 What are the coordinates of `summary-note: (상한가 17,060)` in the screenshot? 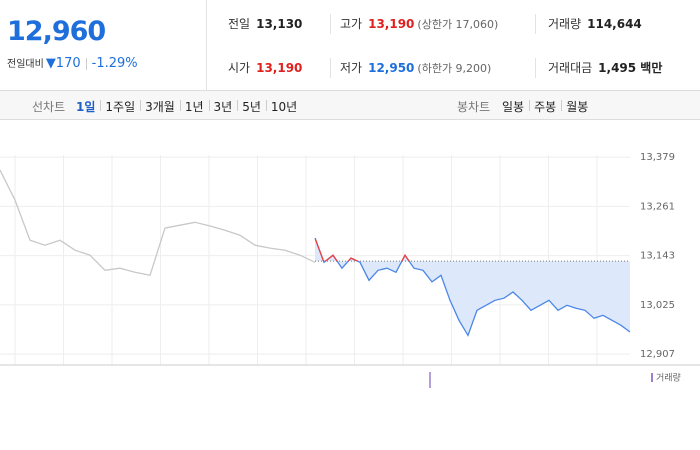 It's located at (458, 24).